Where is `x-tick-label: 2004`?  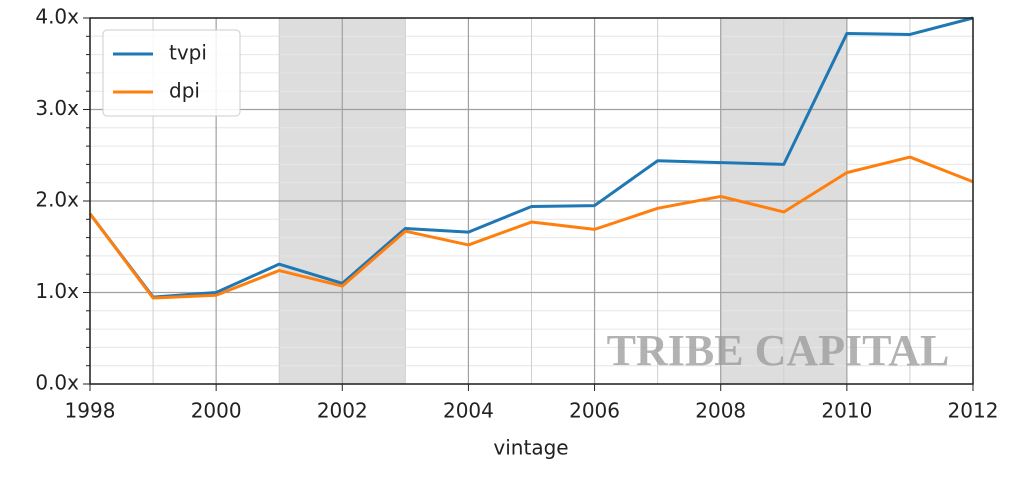
x-tick-label: 2004 is located at coordinates (468, 411).